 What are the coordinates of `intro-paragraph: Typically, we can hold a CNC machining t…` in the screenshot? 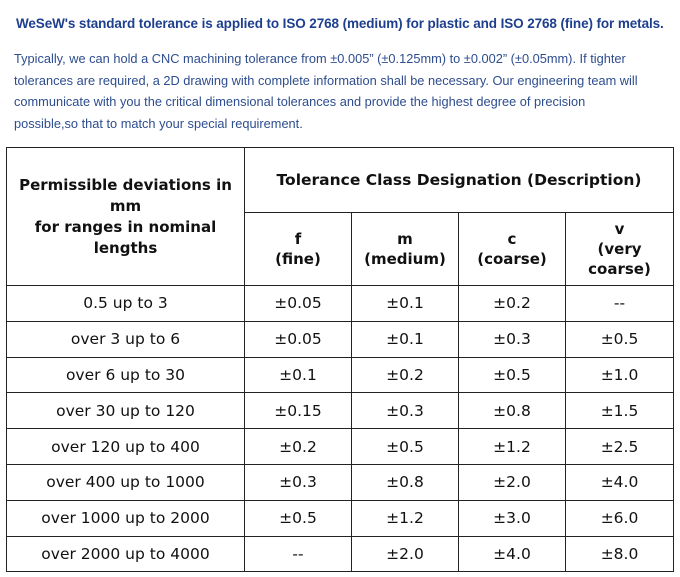 It's located at (340, 91).